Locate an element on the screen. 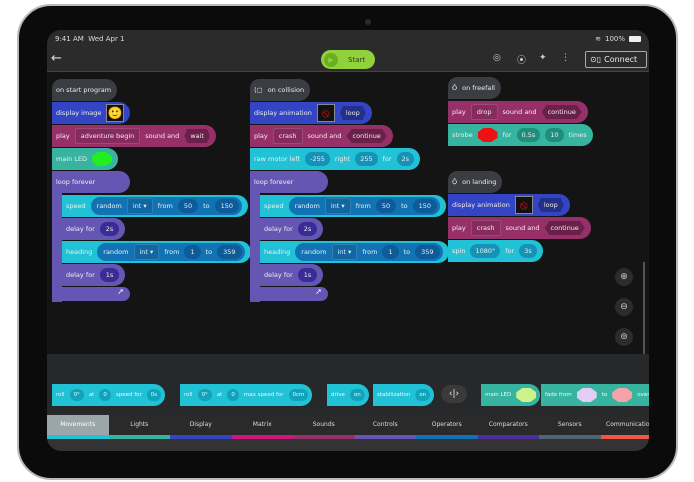 This screenshot has height=482, width=694. vertical-scrollbar is located at coordinates (644, 327).